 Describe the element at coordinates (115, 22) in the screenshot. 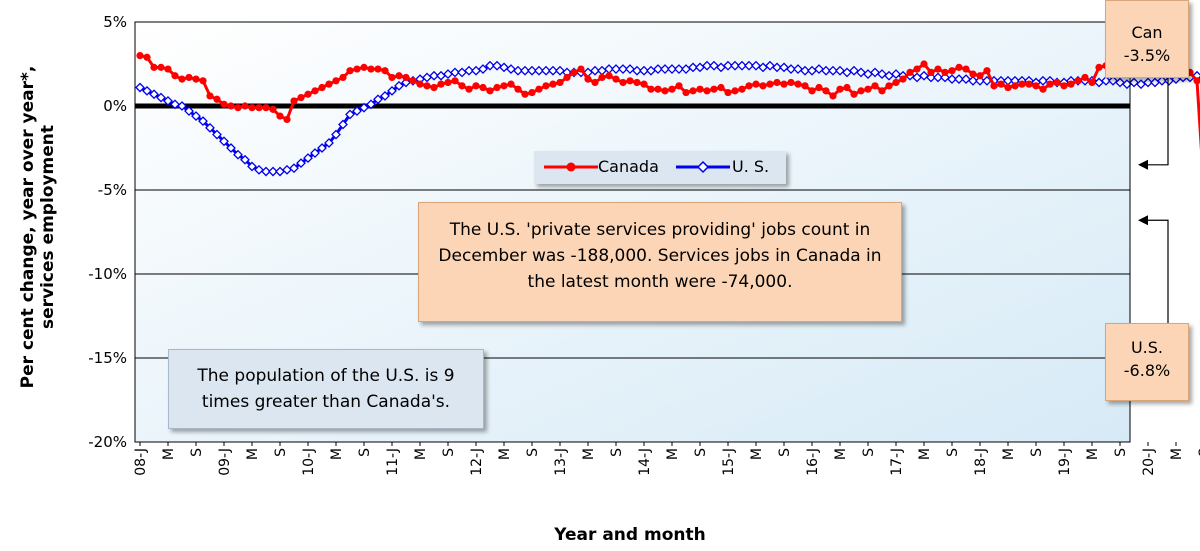

I see `y-tick-label: 5%` at that location.